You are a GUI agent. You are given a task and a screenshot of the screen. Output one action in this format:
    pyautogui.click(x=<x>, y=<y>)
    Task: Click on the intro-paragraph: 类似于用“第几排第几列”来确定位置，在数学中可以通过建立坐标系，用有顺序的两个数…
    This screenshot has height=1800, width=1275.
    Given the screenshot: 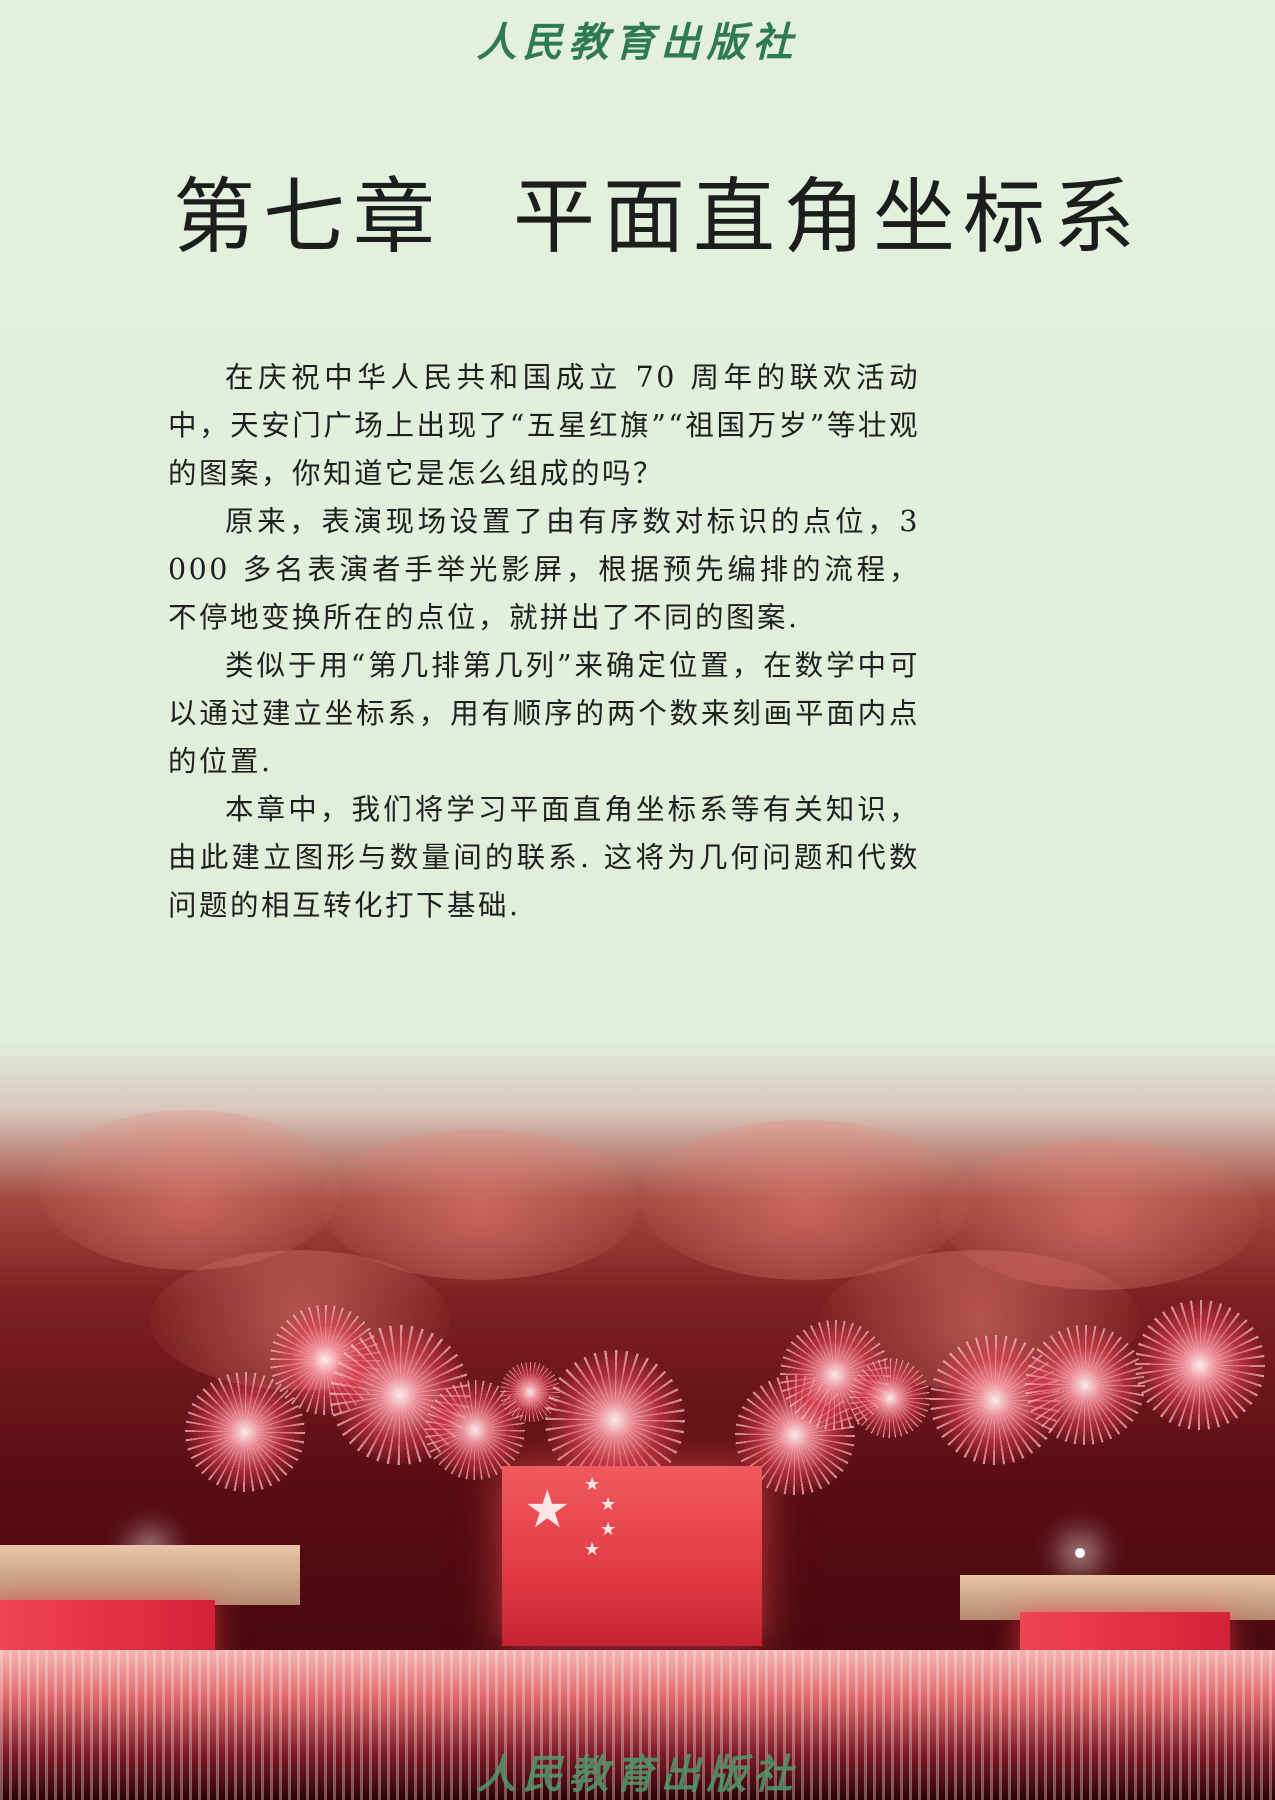 What is the action you would take?
    pyautogui.click(x=544, y=713)
    